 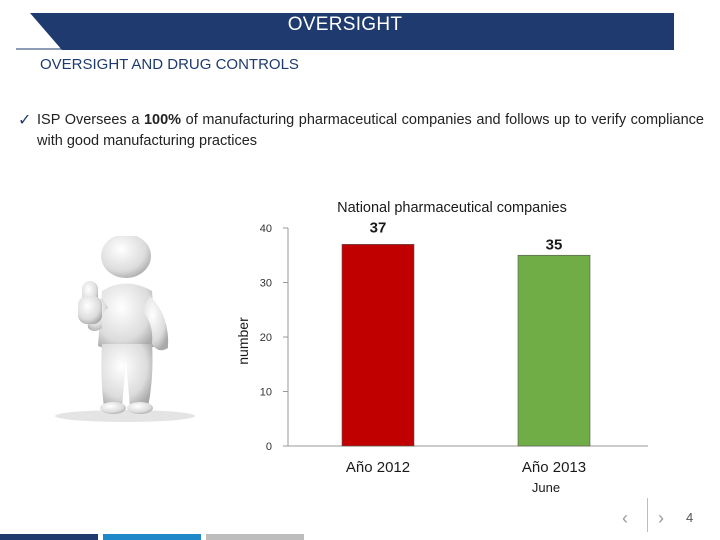 I want to click on chart-title: National pharmaceutical companies, so click(x=452, y=208).